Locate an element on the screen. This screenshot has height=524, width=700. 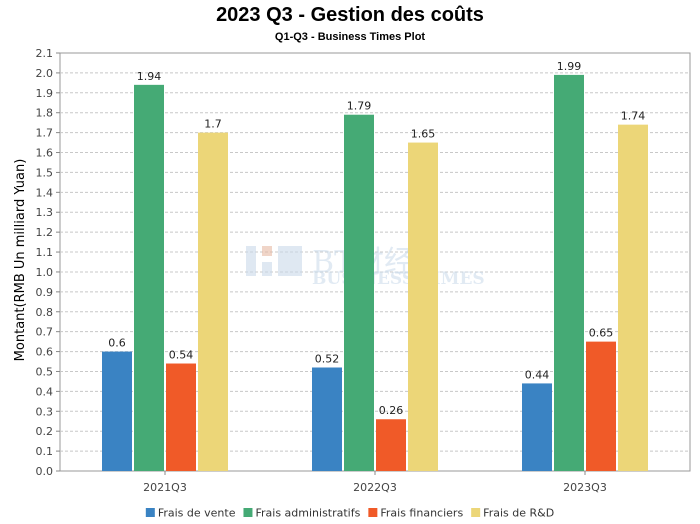
data-label: 0.26 is located at coordinates (391, 410).